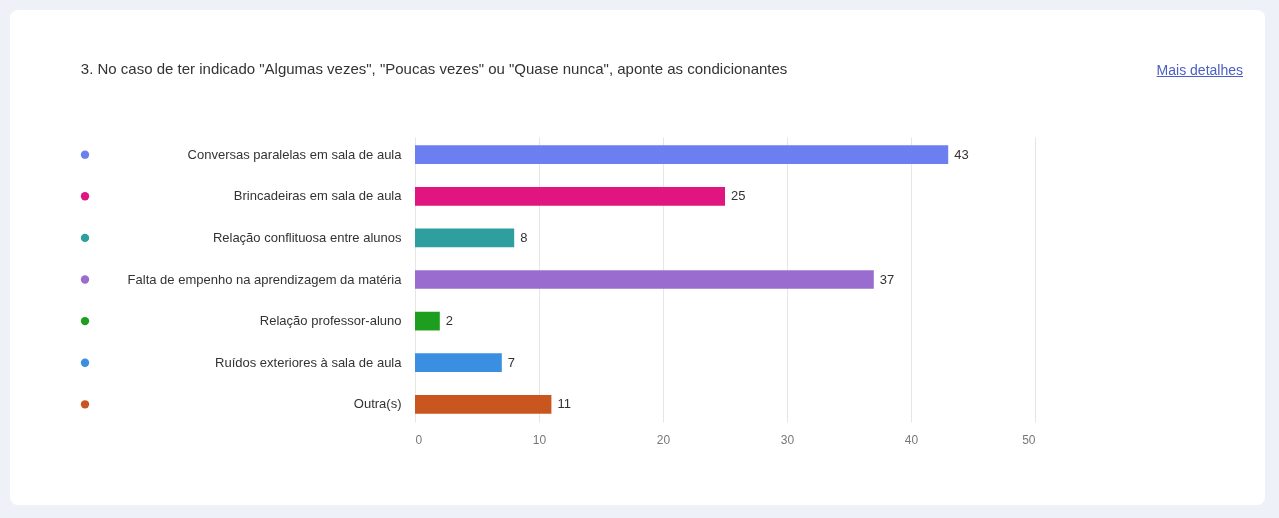  Describe the element at coordinates (330, 321) in the screenshot. I see `y-tick-label: Relação professor-aluno` at that location.